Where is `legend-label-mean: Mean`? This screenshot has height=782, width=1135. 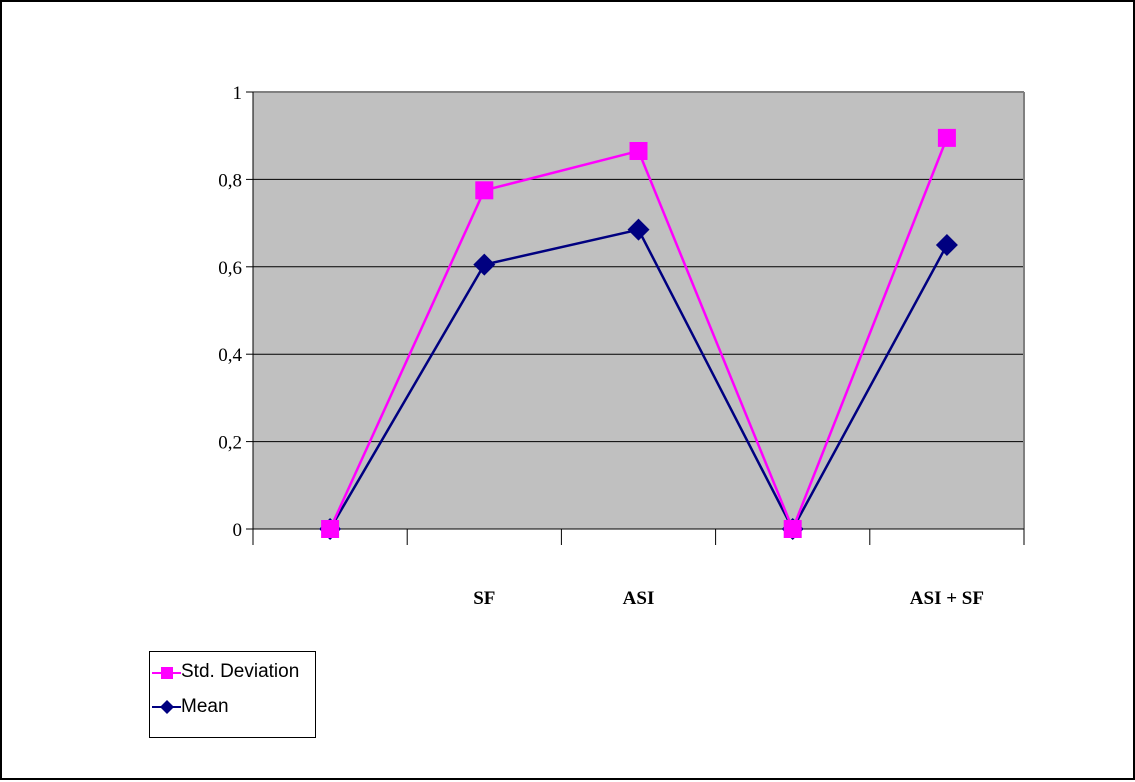 legend-label-mean: Mean is located at coordinates (205, 706).